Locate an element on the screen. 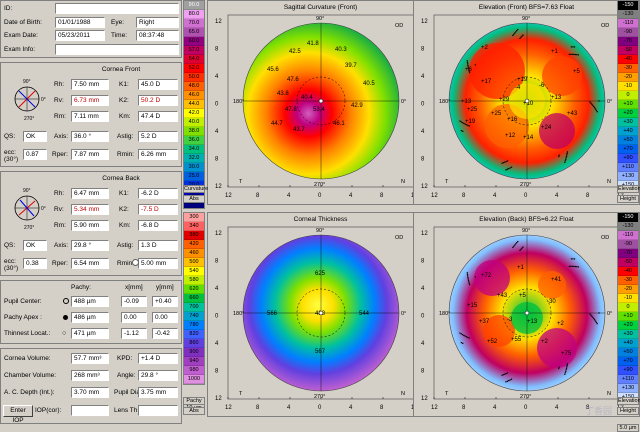 The height and width of the screenshot is (432, 640). map-value: +43 is located at coordinates (572, 114).